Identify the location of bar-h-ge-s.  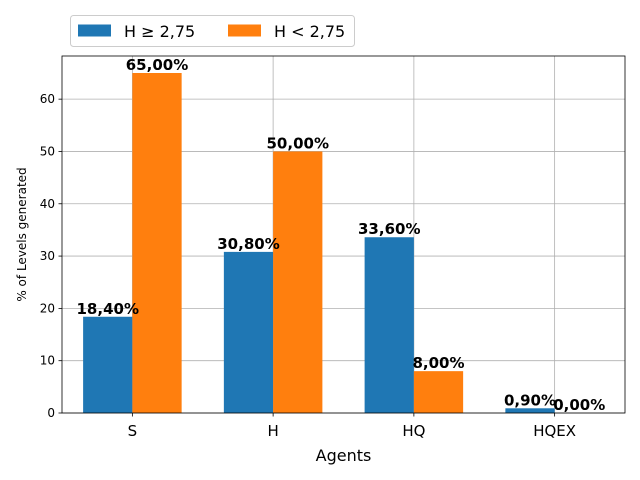
(108, 364).